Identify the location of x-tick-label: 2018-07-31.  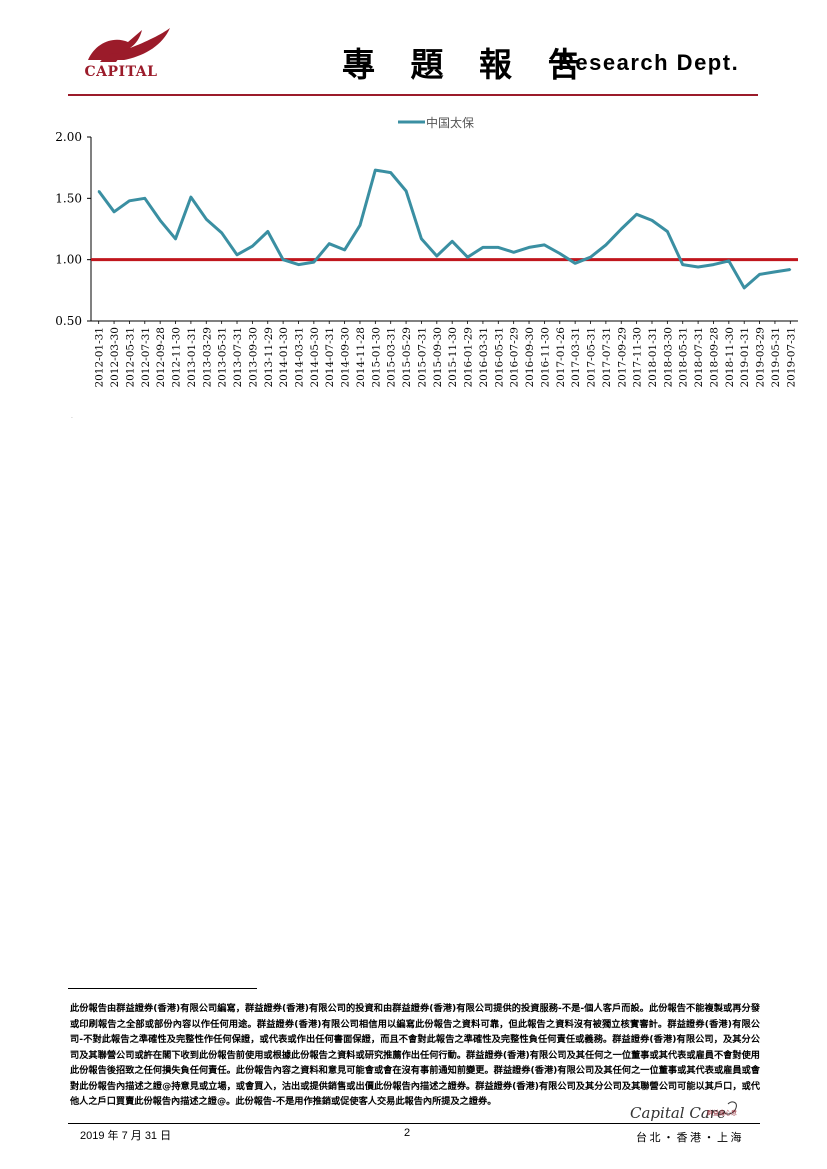
(699, 357).